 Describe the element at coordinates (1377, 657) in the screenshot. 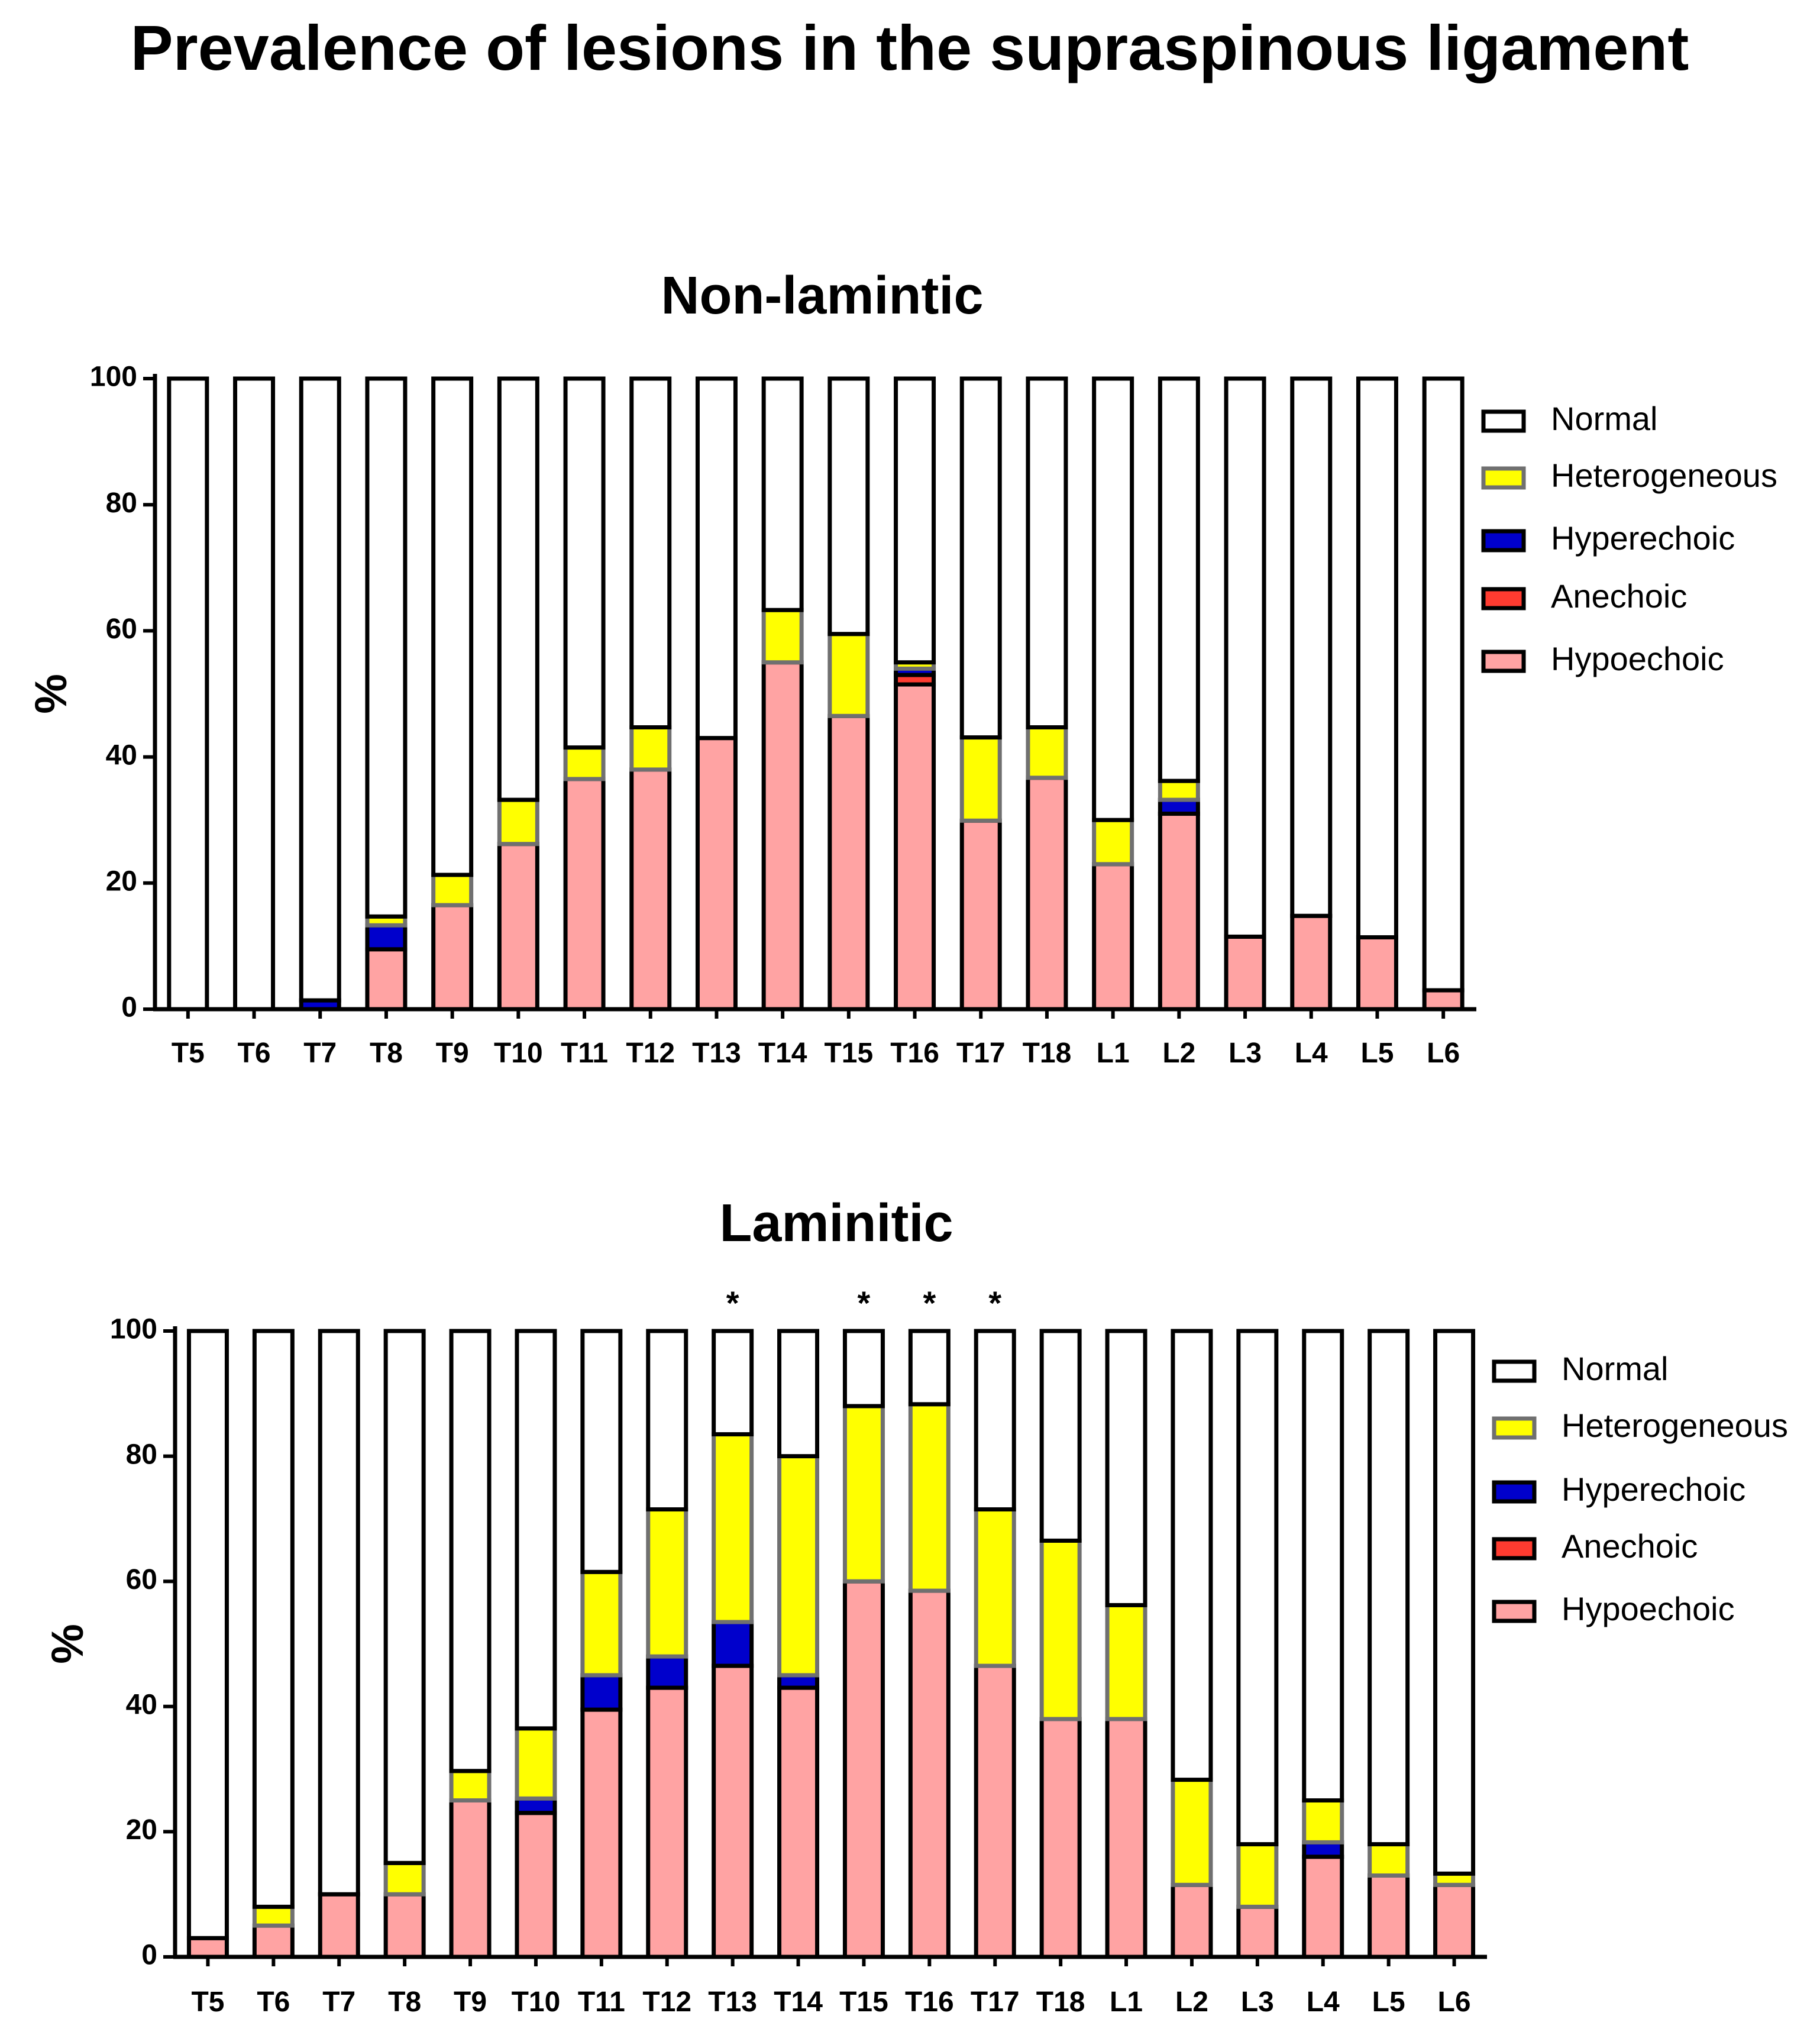

I see `bar-normal-L5` at that location.